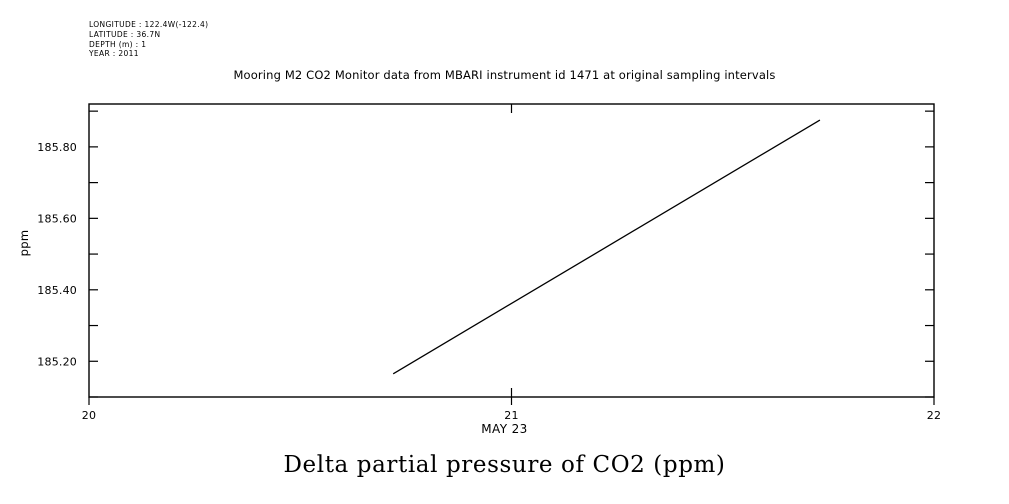 Image resolution: width=1009 pixels, height=504 pixels. I want to click on y-tick-label: 185.60, so click(57, 218).